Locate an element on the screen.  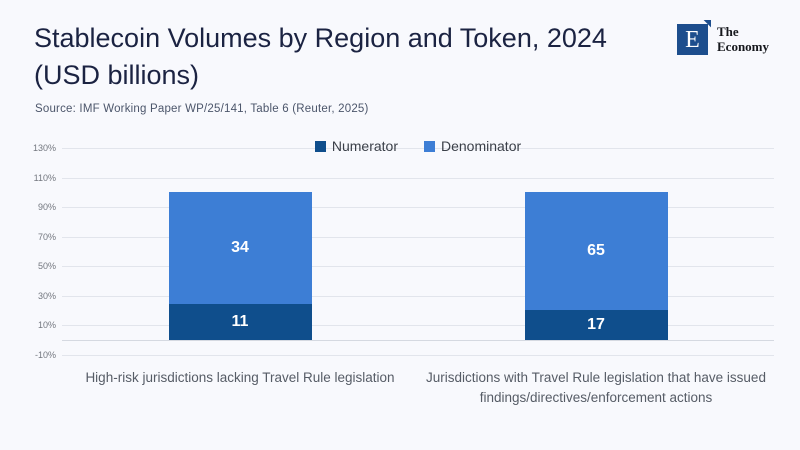
bar-segment-numerator: 17 is located at coordinates (596, 325).